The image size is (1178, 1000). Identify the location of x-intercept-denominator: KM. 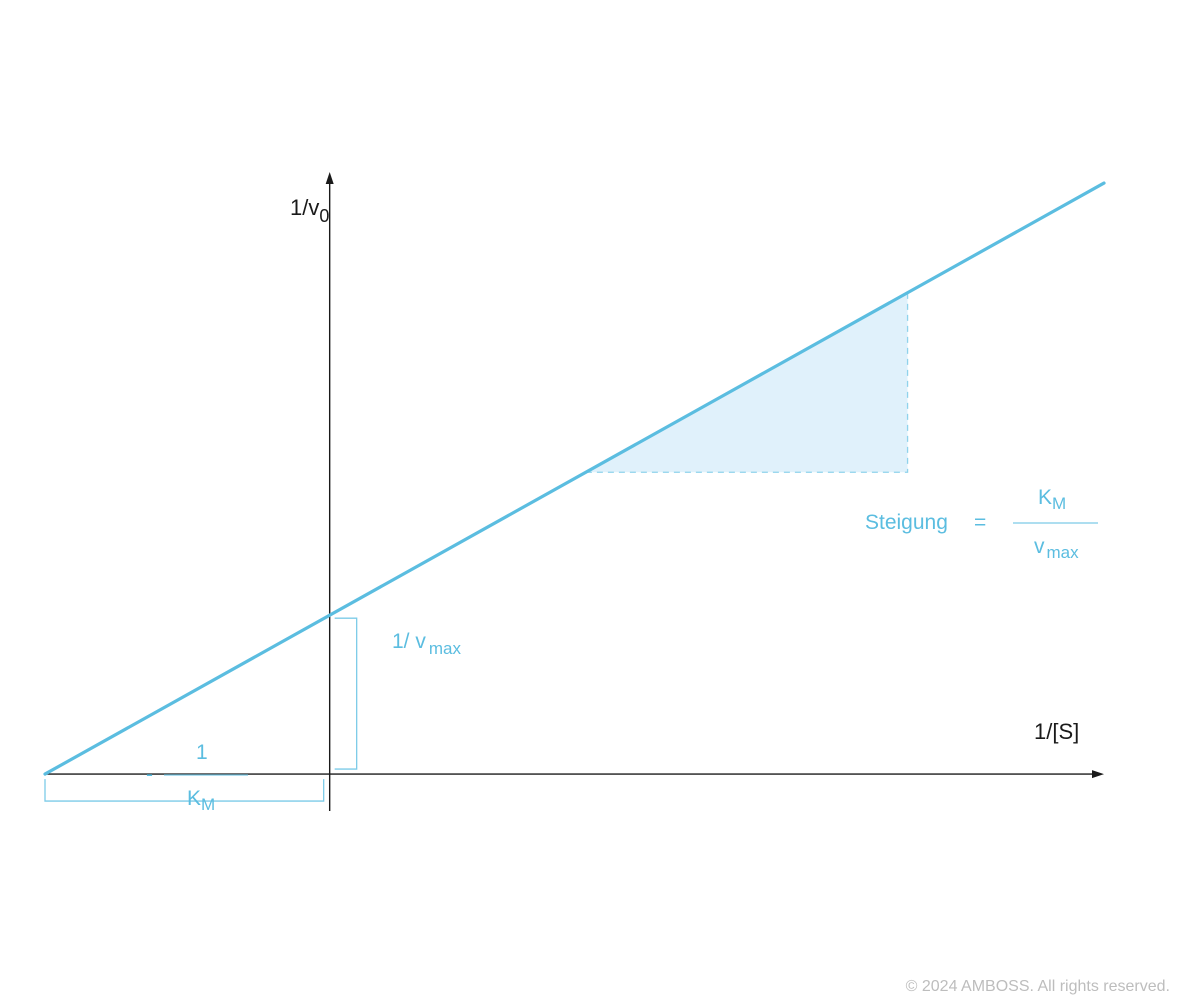
(201, 800).